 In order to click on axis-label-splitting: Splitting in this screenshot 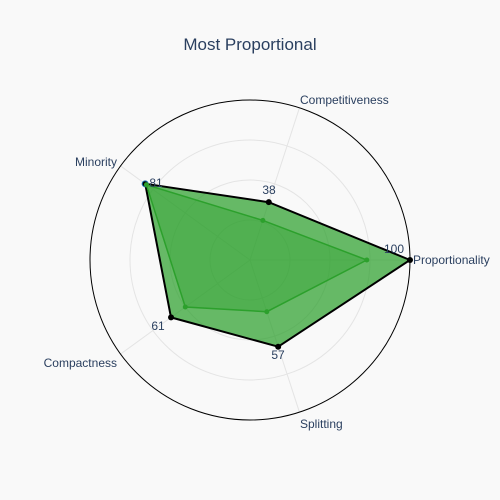, I will do `click(321, 424)`.